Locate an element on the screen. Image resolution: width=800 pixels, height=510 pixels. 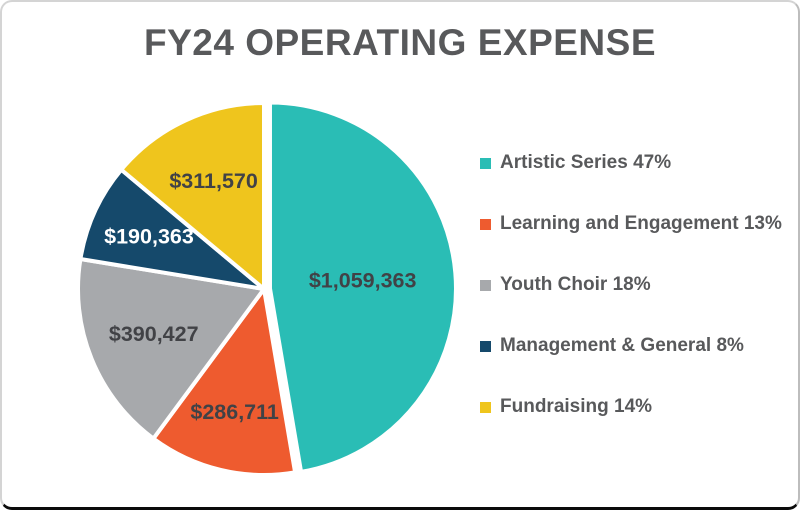
legend-label: Youth Choir 18% is located at coordinates (575, 284).